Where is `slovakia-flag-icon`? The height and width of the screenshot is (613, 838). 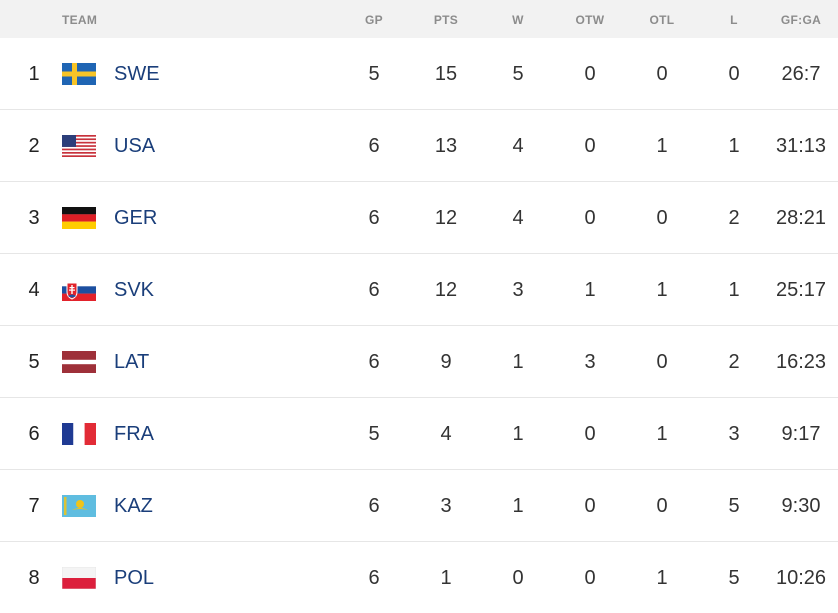
slovakia-flag-icon is located at coordinates (79, 290).